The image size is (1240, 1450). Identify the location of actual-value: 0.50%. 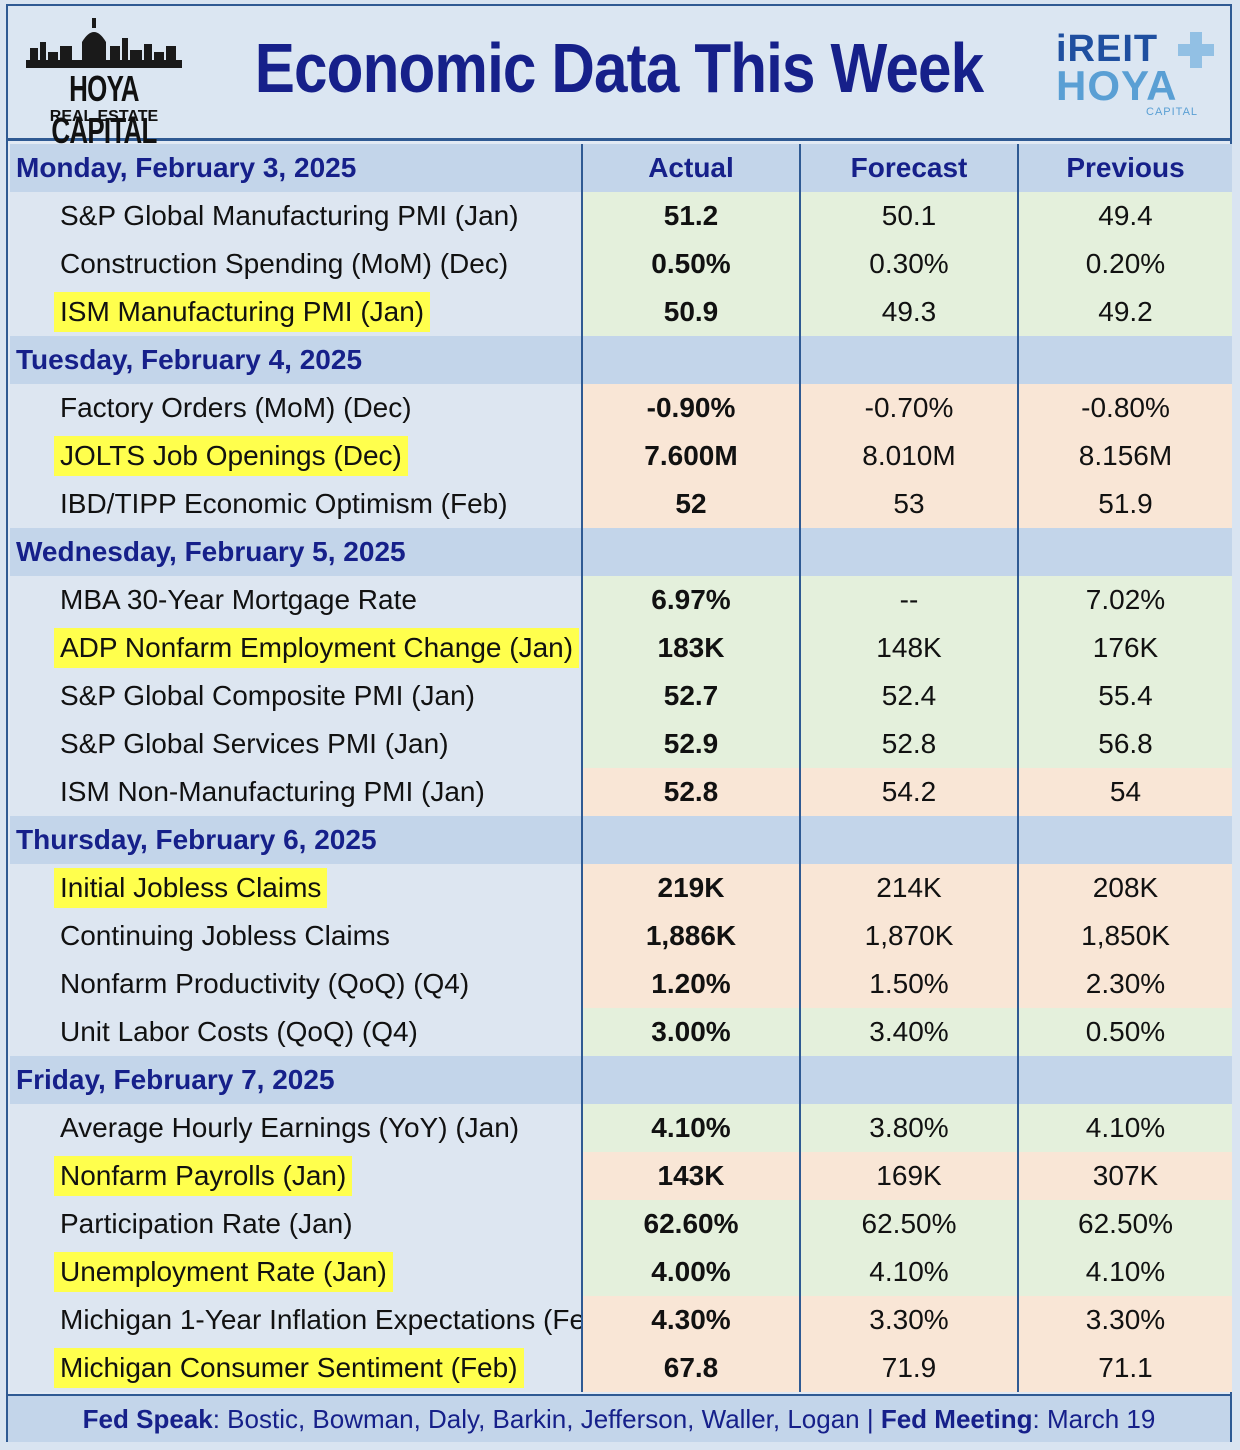
(690, 264).